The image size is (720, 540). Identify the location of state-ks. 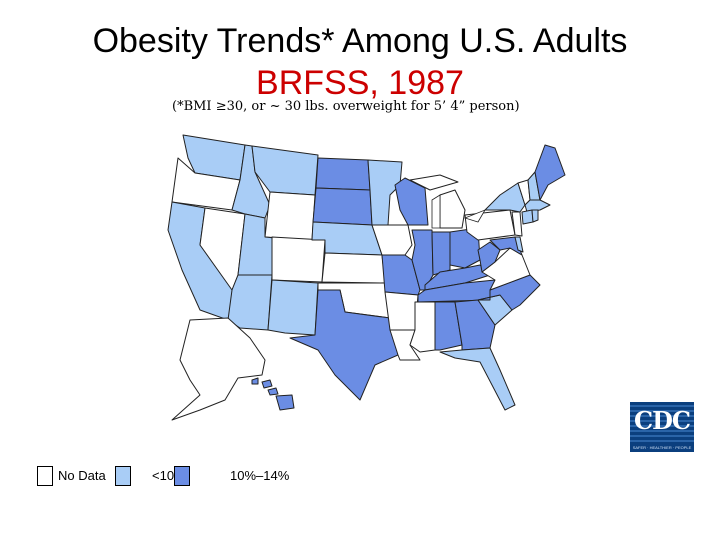
(353, 268).